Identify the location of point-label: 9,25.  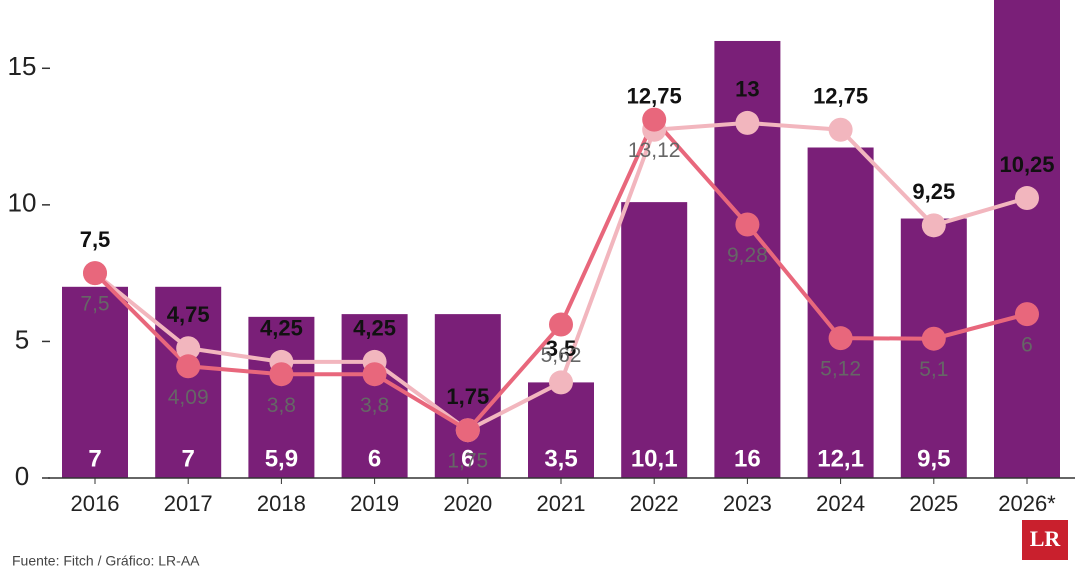
(933, 191).